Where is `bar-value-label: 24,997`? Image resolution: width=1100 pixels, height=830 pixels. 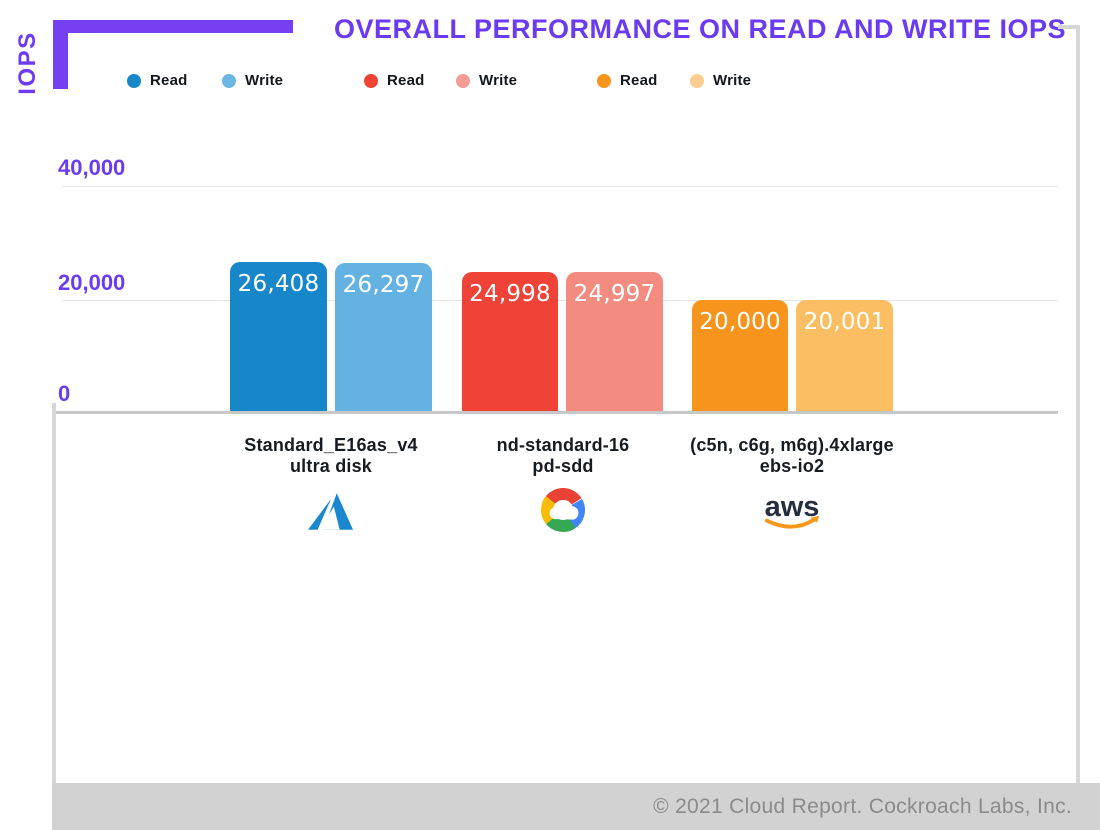
bar-value-label: 24,997 is located at coordinates (614, 294).